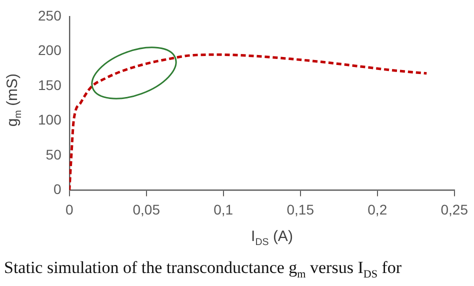 The image size is (474, 286). What do you see at coordinates (50, 15) in the screenshot?
I see `y-tick-label: 250` at bounding box center [50, 15].